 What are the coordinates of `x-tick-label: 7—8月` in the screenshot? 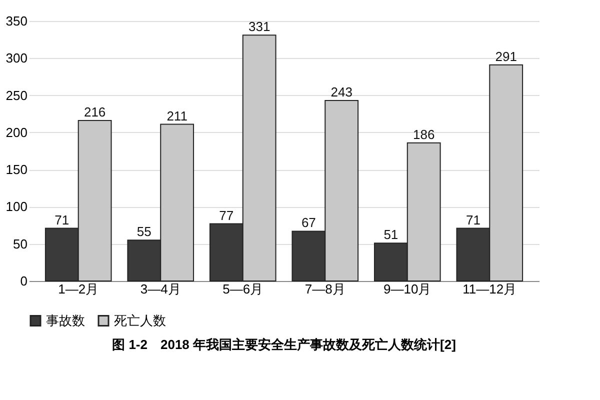 It's located at (325, 289).